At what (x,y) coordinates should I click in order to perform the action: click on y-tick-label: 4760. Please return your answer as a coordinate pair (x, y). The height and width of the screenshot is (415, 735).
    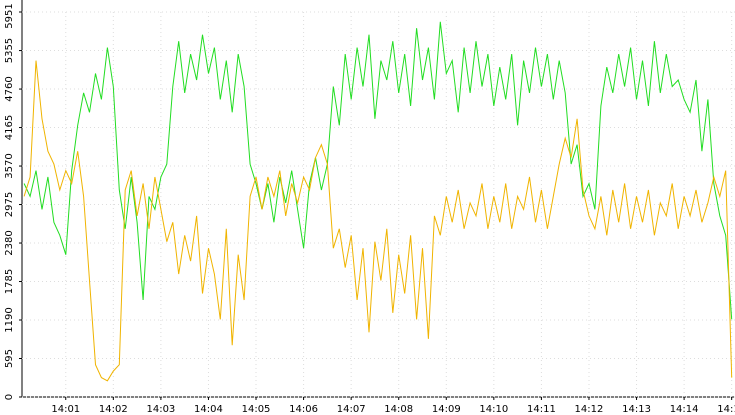
    Looking at the image, I should click on (9, 88).